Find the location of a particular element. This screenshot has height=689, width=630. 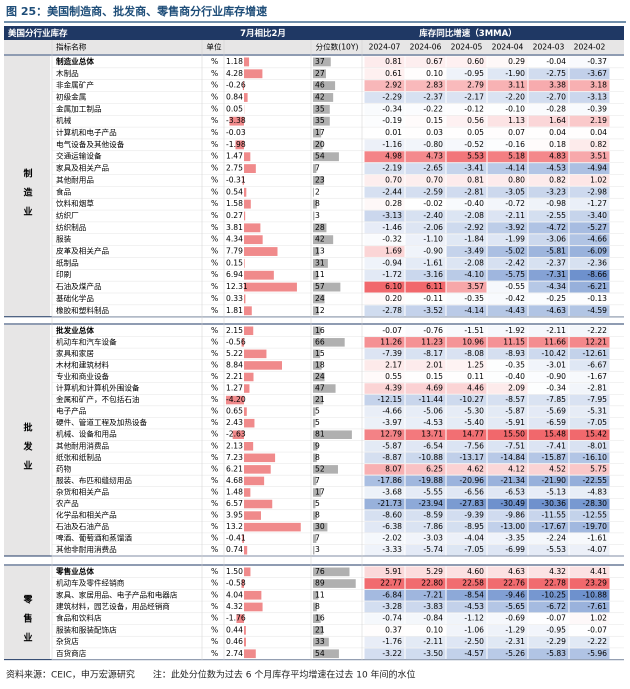

change-value: 2.43 is located at coordinates (234, 422).